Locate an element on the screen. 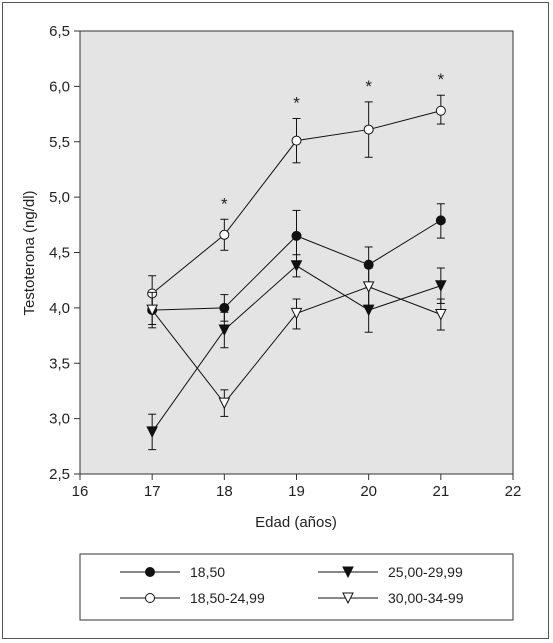 Image resolution: width=553 pixels, height=643 pixels. y-tick-label: 5,0 is located at coordinates (59, 197).